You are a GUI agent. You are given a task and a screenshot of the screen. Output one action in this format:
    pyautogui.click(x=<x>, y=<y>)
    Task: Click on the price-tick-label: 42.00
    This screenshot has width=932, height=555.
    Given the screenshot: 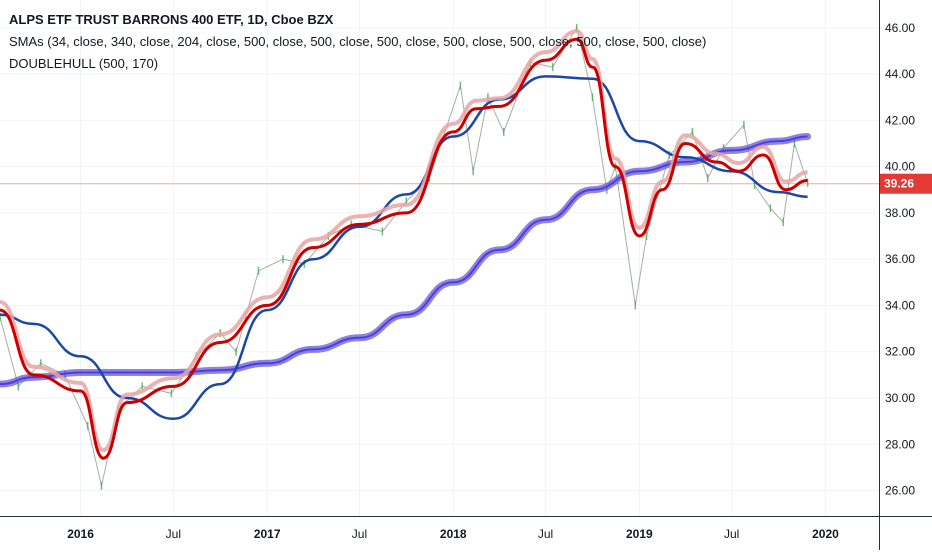 What is the action you would take?
    pyautogui.click(x=900, y=120)
    